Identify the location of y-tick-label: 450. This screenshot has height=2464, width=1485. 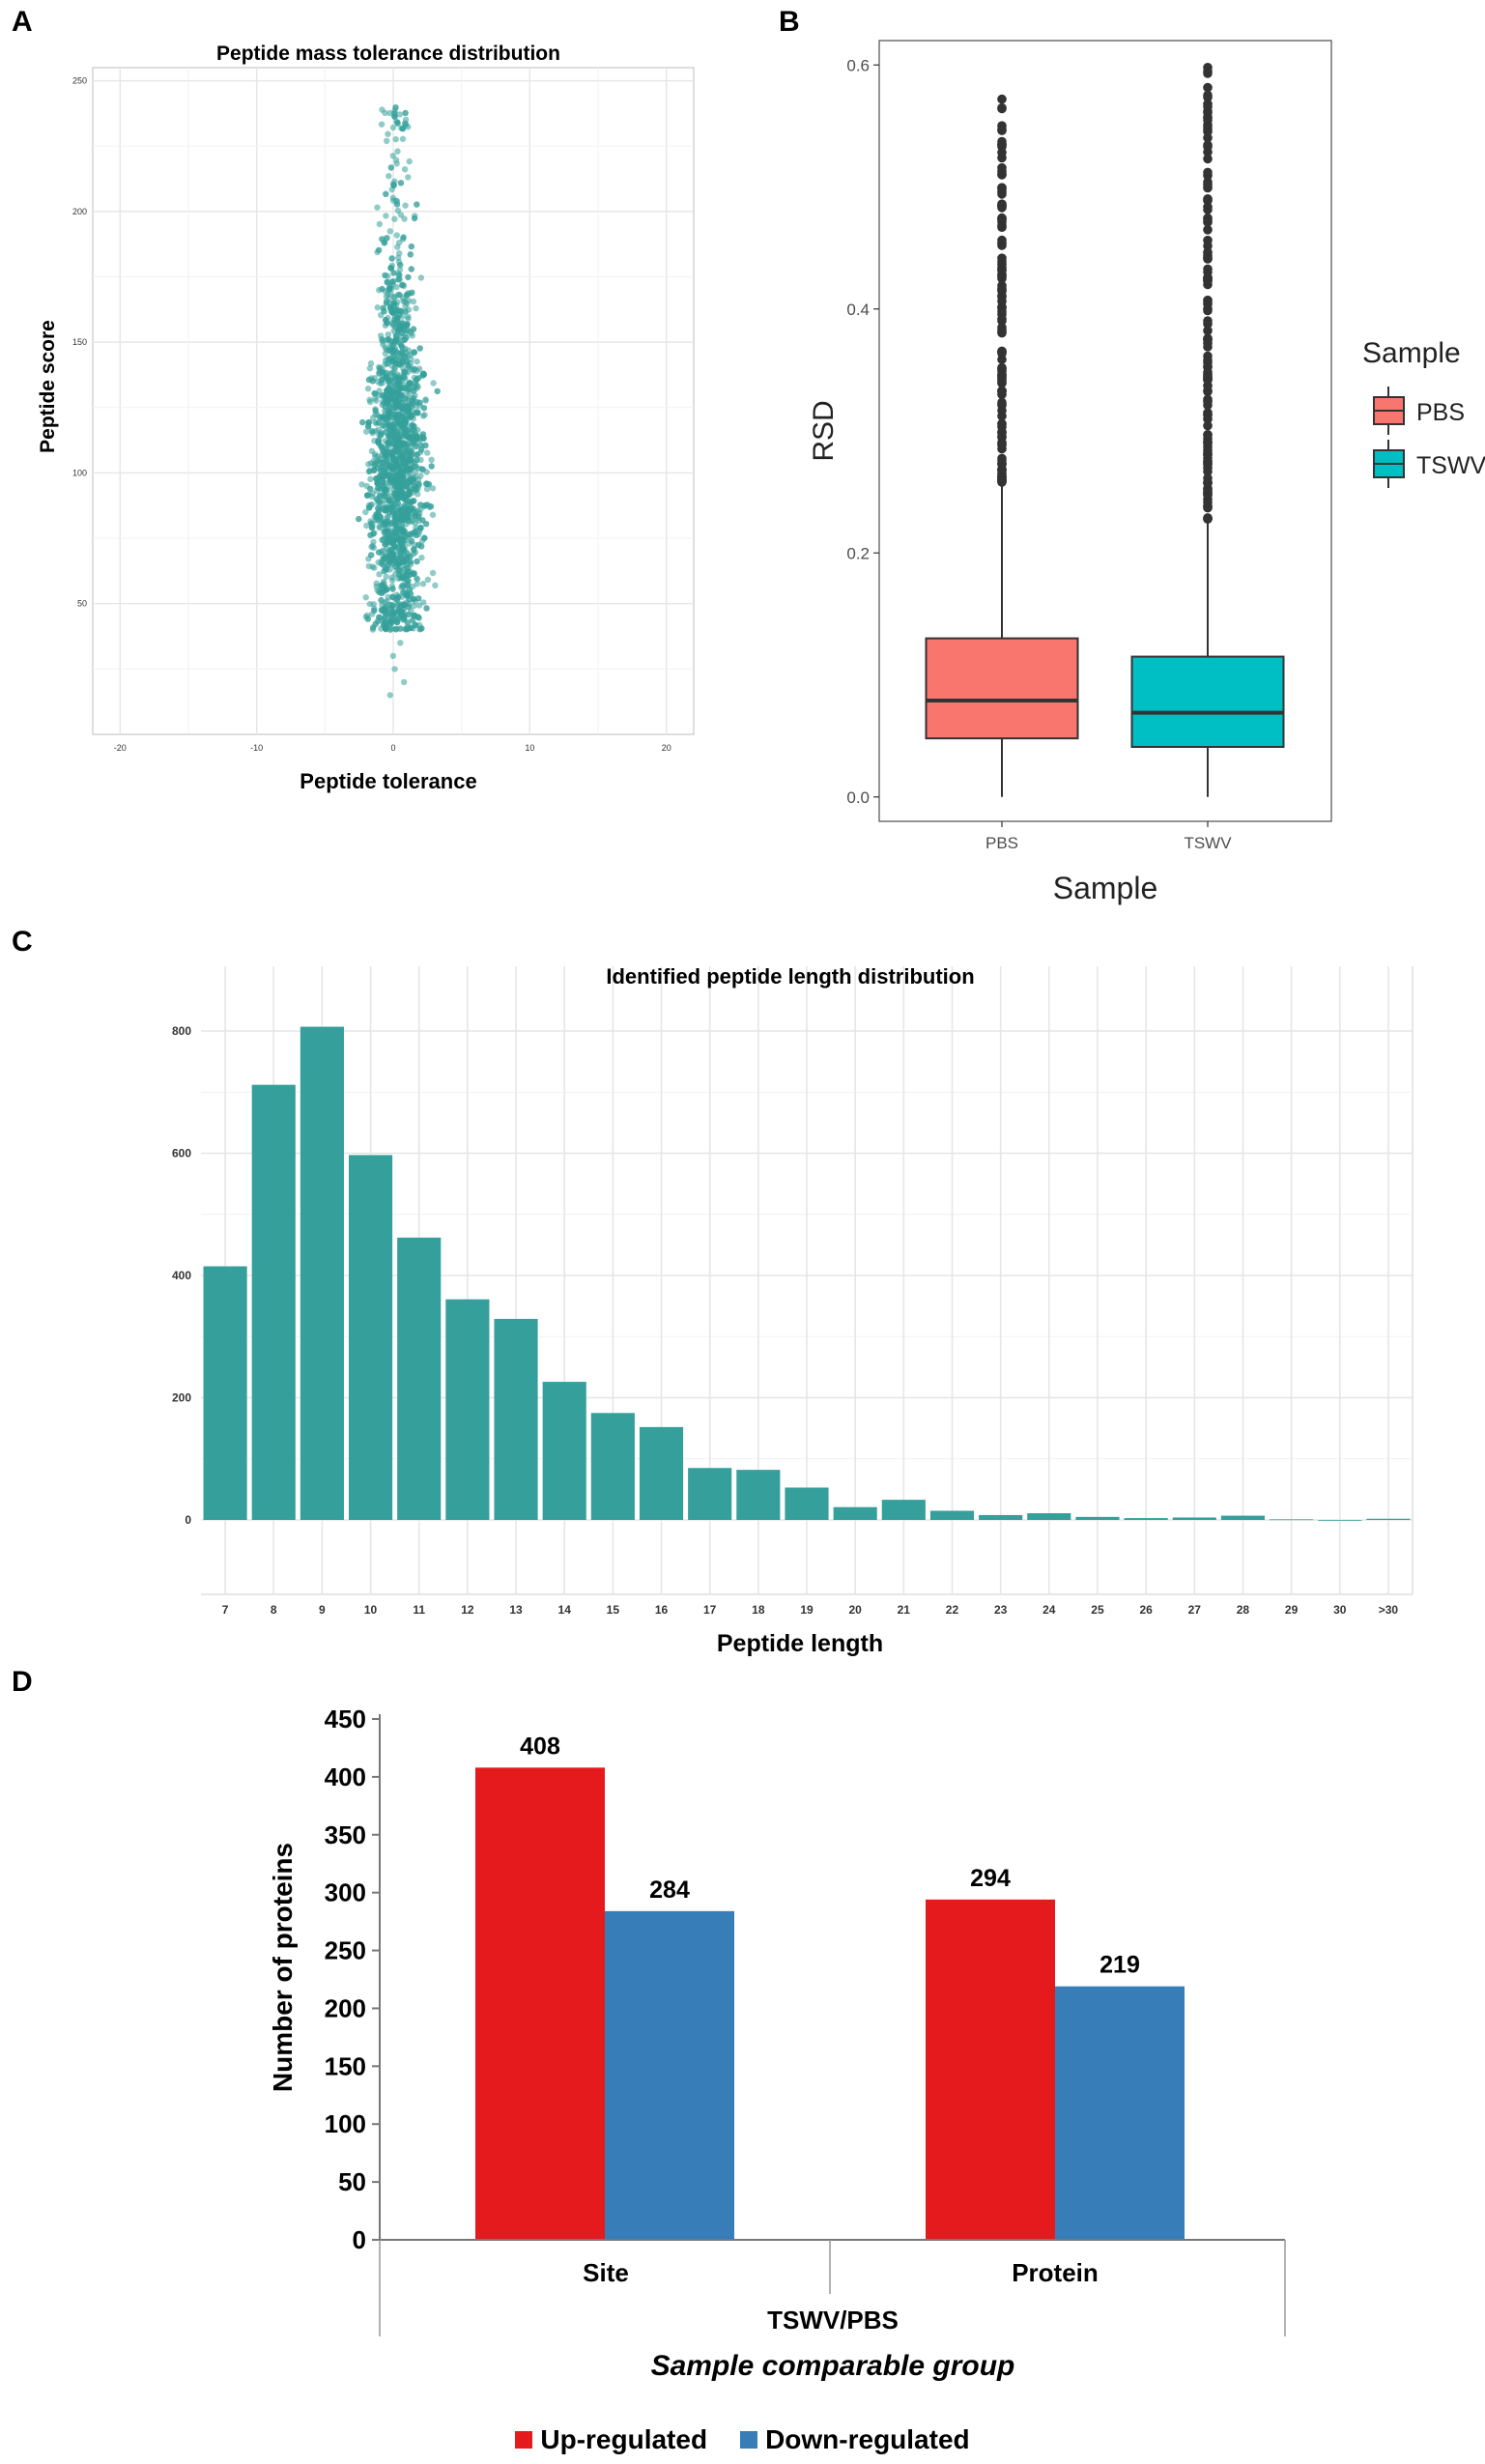
(345, 1719).